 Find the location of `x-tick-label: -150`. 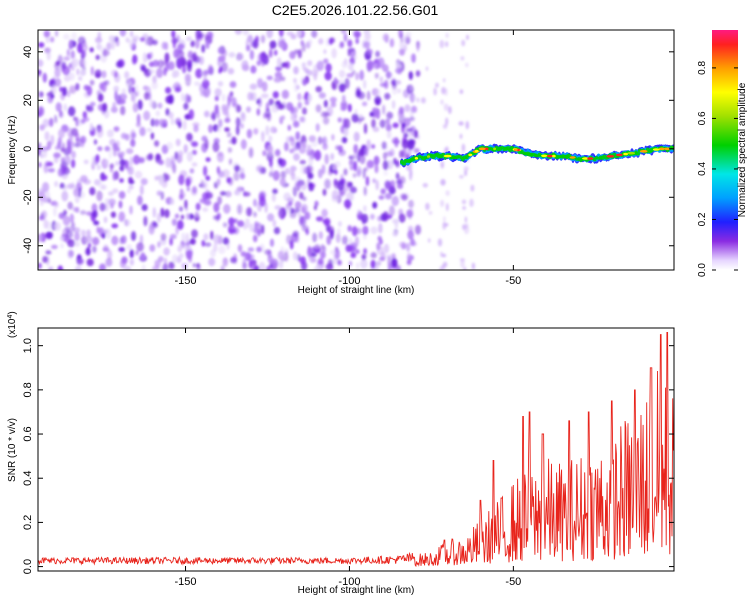

x-tick-label: -150 is located at coordinates (186, 281).